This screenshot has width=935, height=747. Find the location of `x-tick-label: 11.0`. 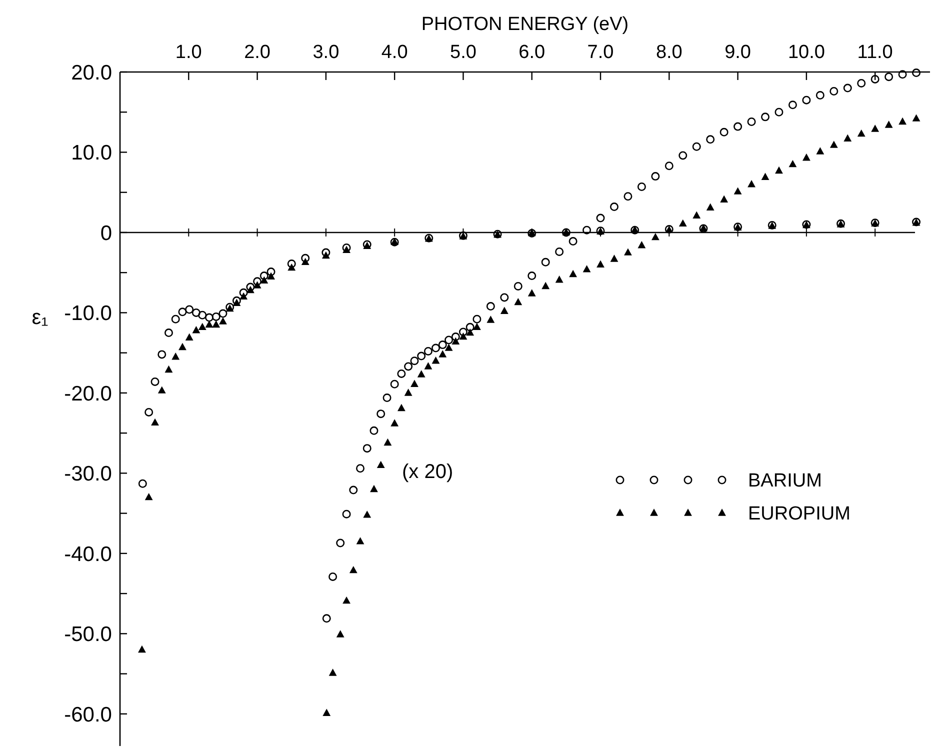

x-tick-label: 11.0 is located at coordinates (875, 52).